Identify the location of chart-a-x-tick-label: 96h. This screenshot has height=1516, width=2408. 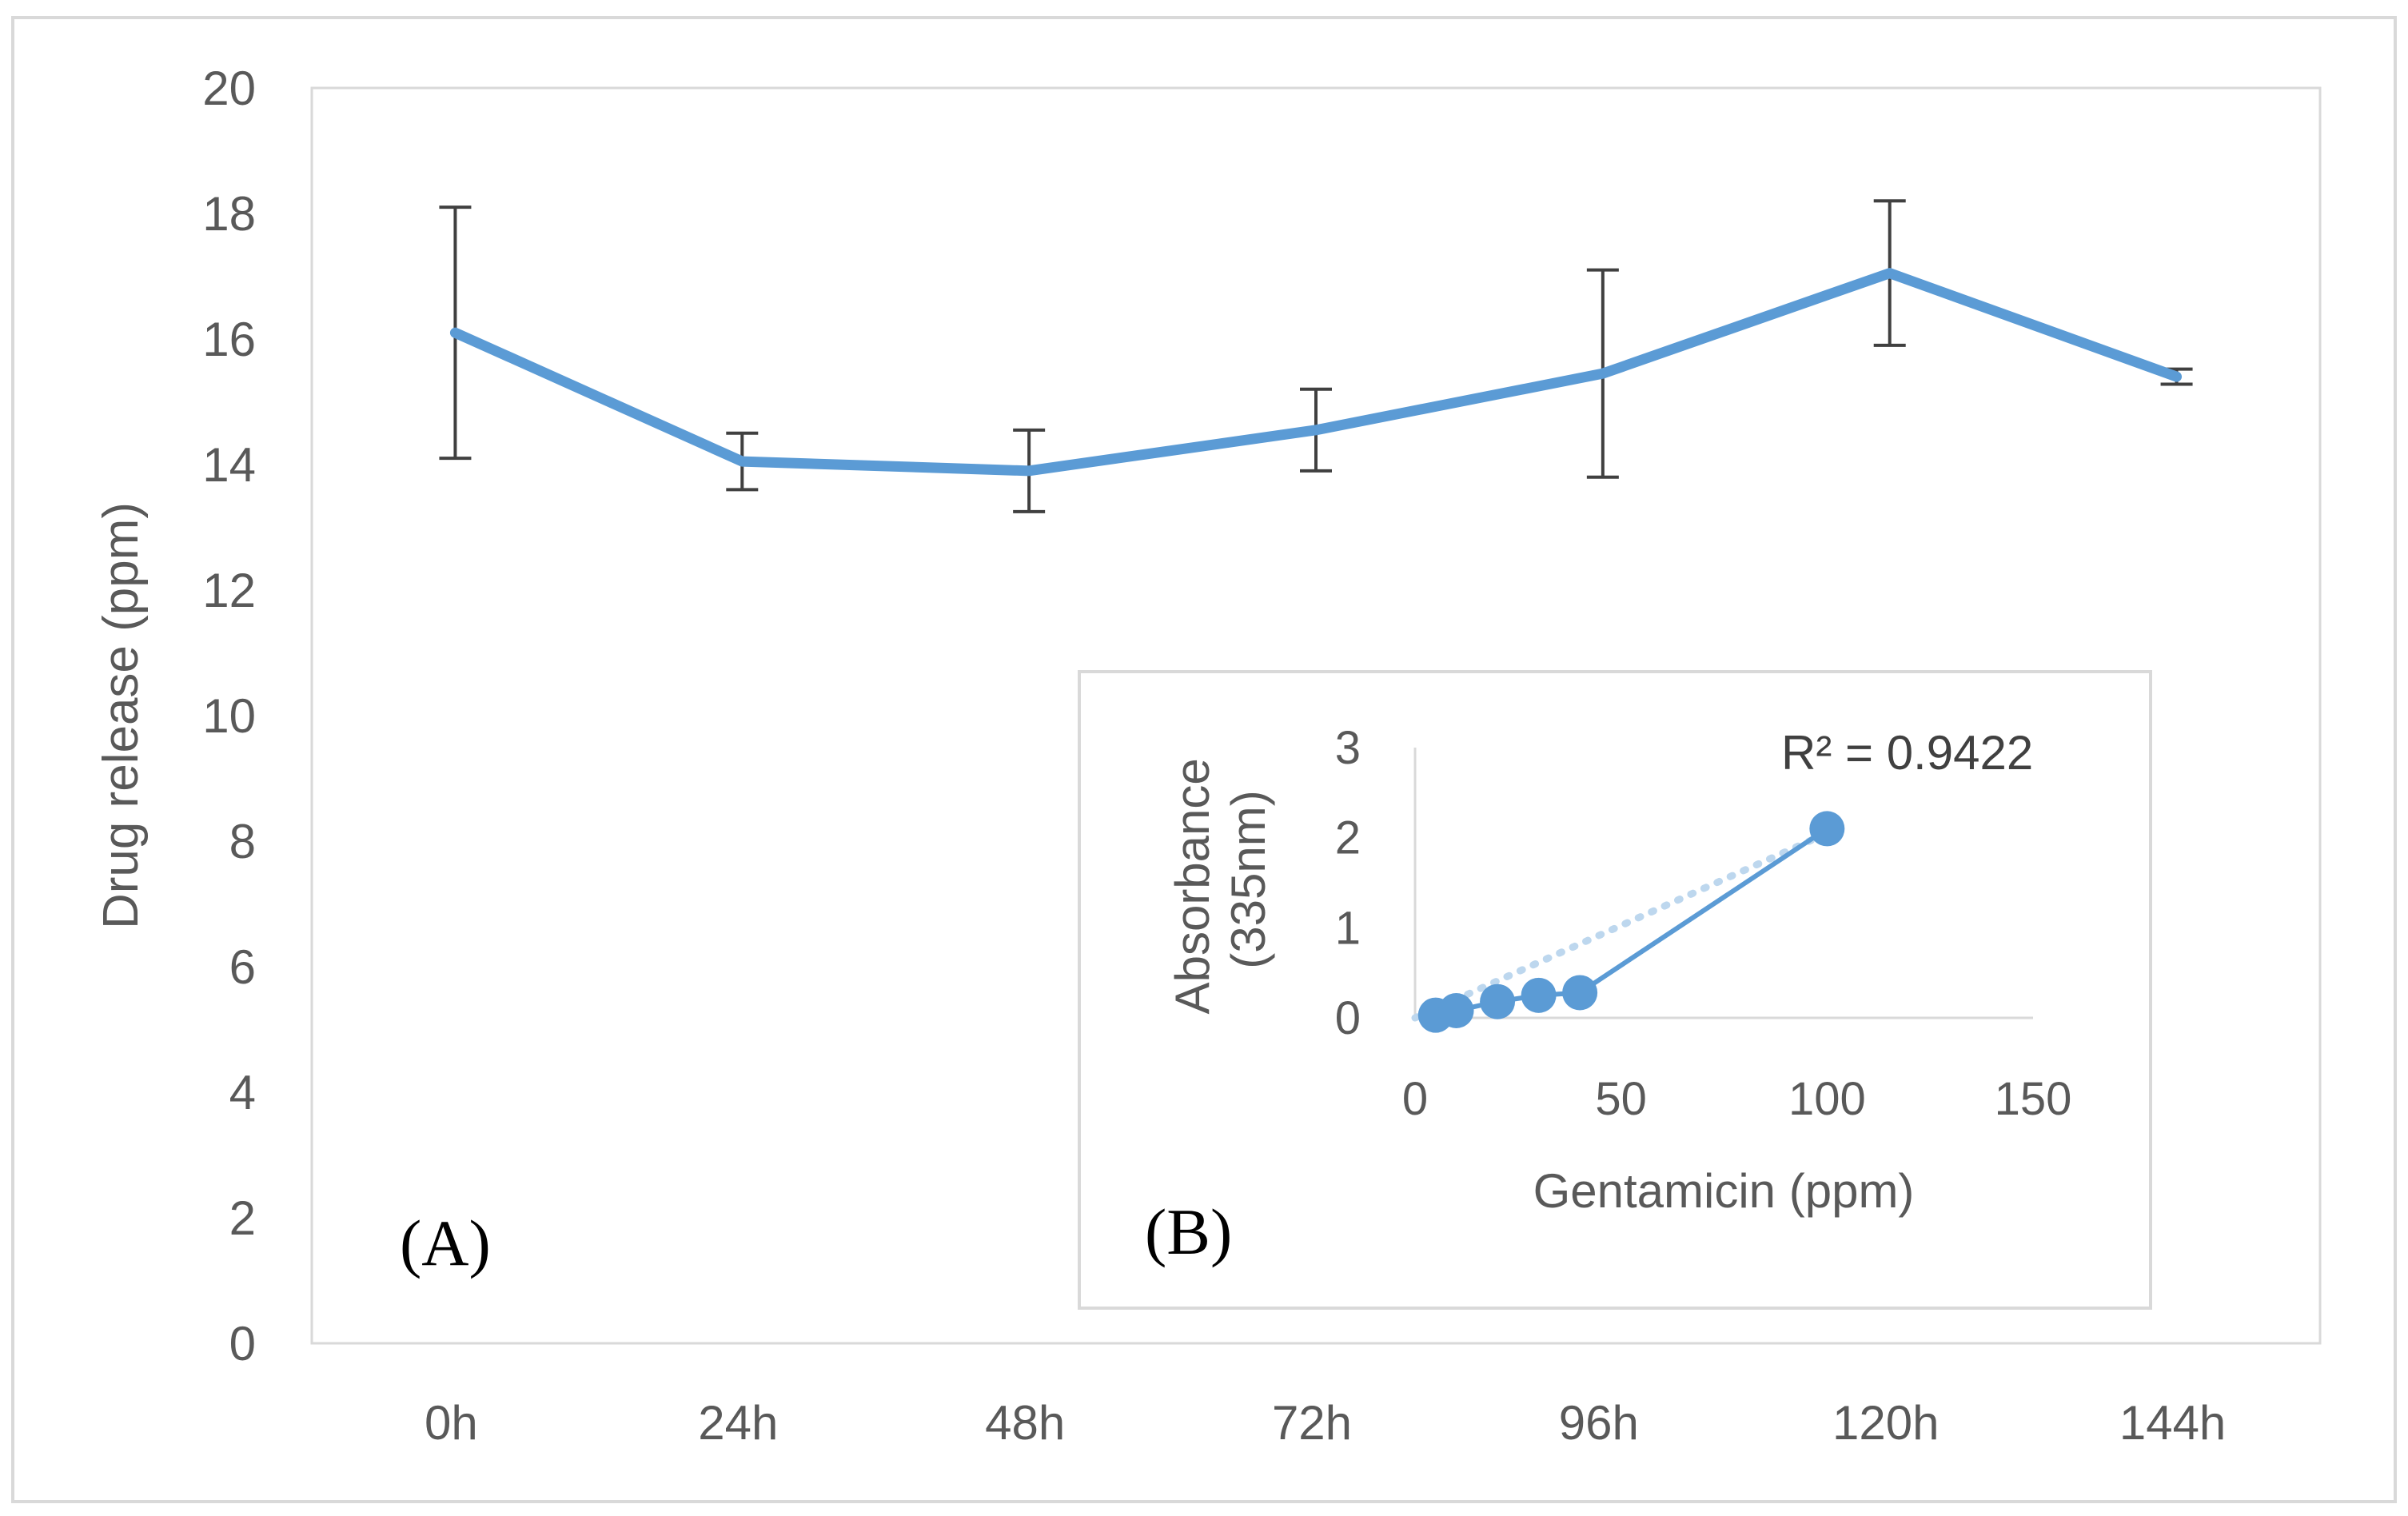
(1599, 1423).